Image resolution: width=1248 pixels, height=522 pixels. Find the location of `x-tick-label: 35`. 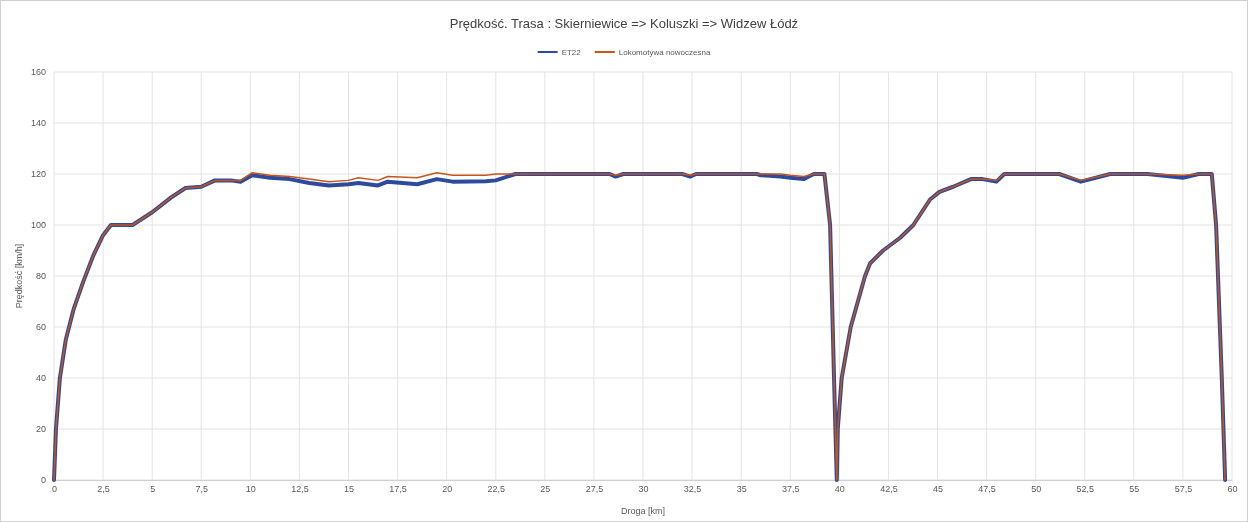

x-tick-label: 35 is located at coordinates (741, 489).